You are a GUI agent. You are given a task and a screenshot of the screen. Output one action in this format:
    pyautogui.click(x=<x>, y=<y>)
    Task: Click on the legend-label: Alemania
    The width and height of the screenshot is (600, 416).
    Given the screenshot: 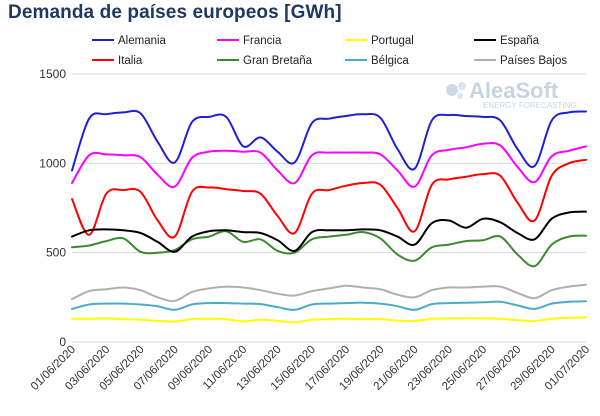 What is the action you would take?
    pyautogui.click(x=142, y=41)
    